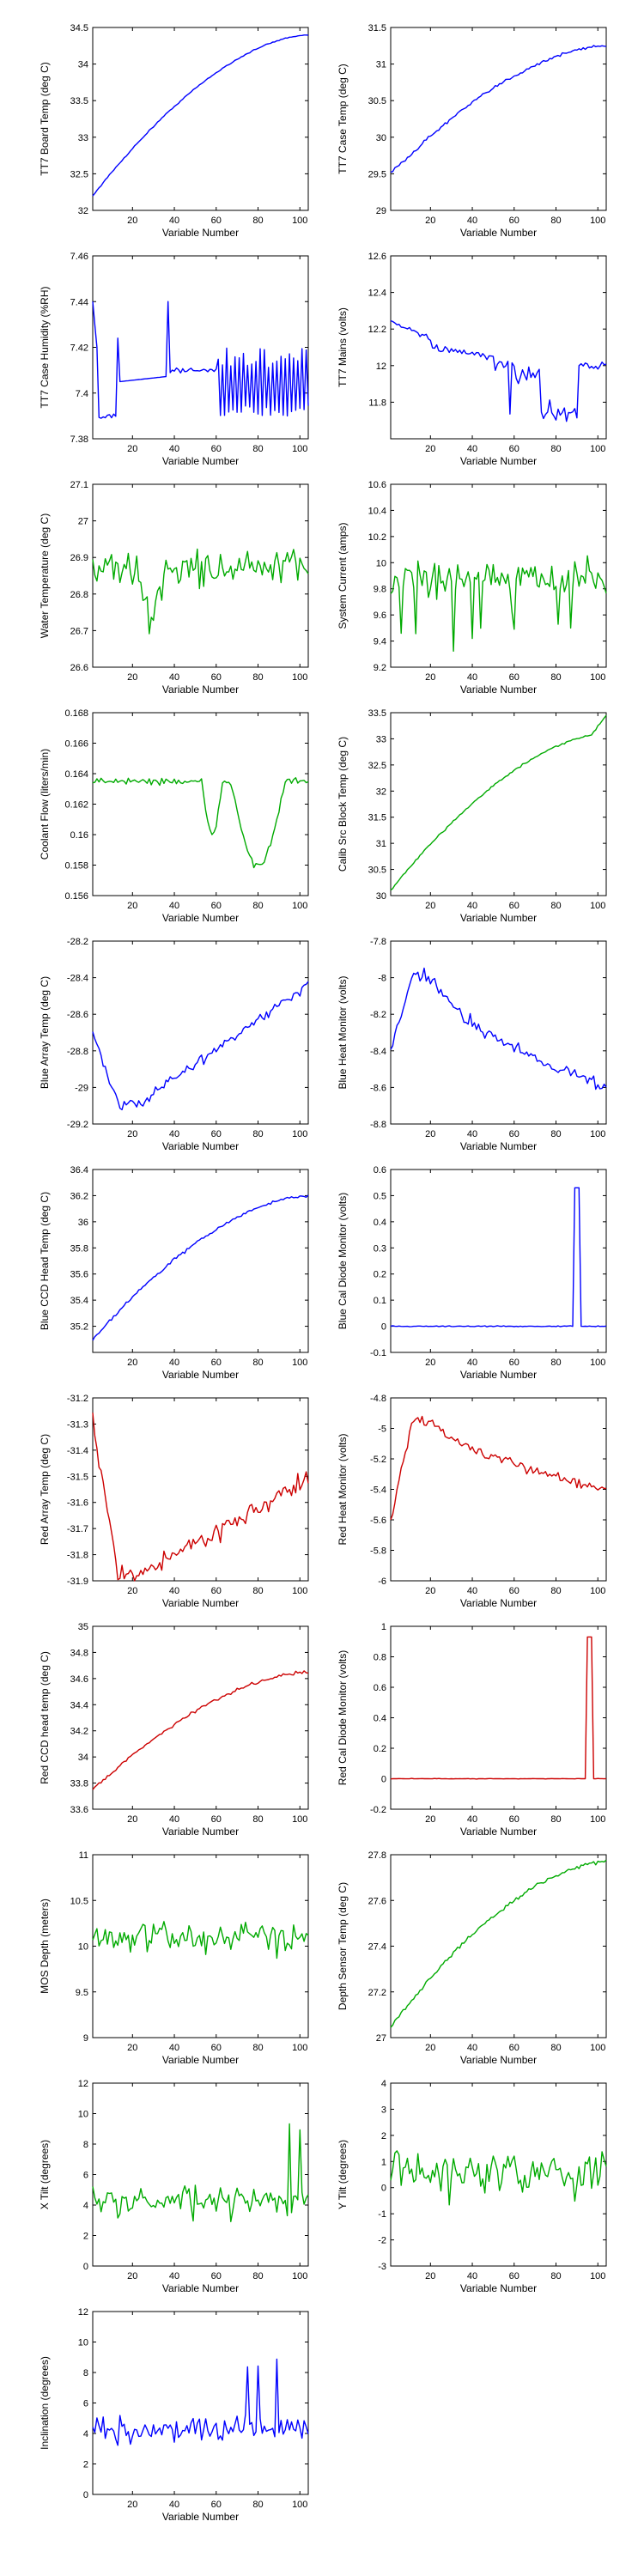  What do you see at coordinates (45, 2403) in the screenshot?
I see `y-axis-label: Inclination (degrees)` at bounding box center [45, 2403].